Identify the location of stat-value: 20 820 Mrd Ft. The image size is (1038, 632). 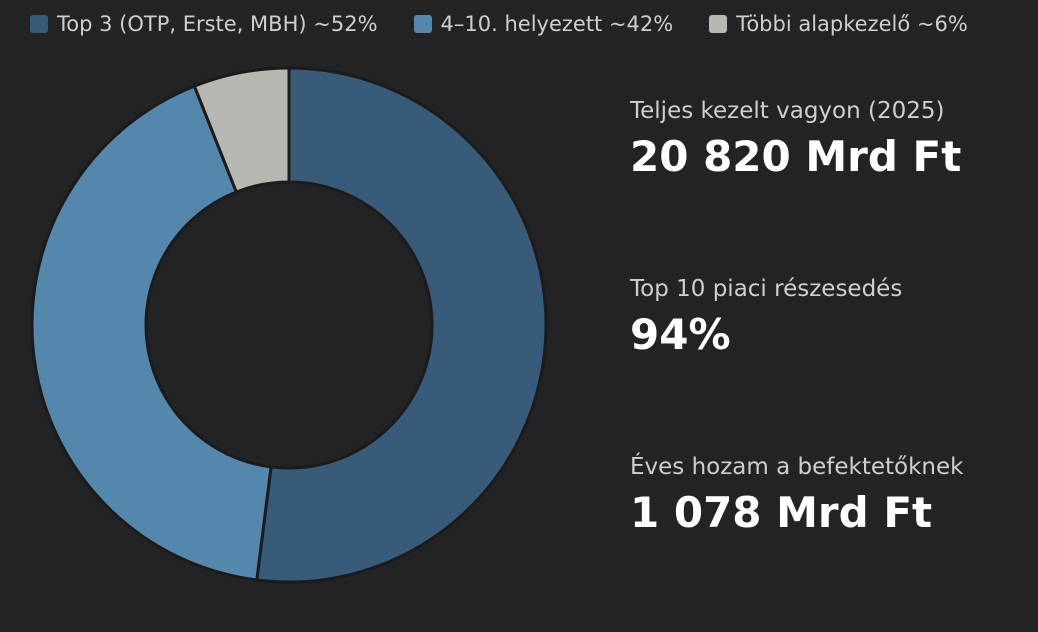
(796, 156).